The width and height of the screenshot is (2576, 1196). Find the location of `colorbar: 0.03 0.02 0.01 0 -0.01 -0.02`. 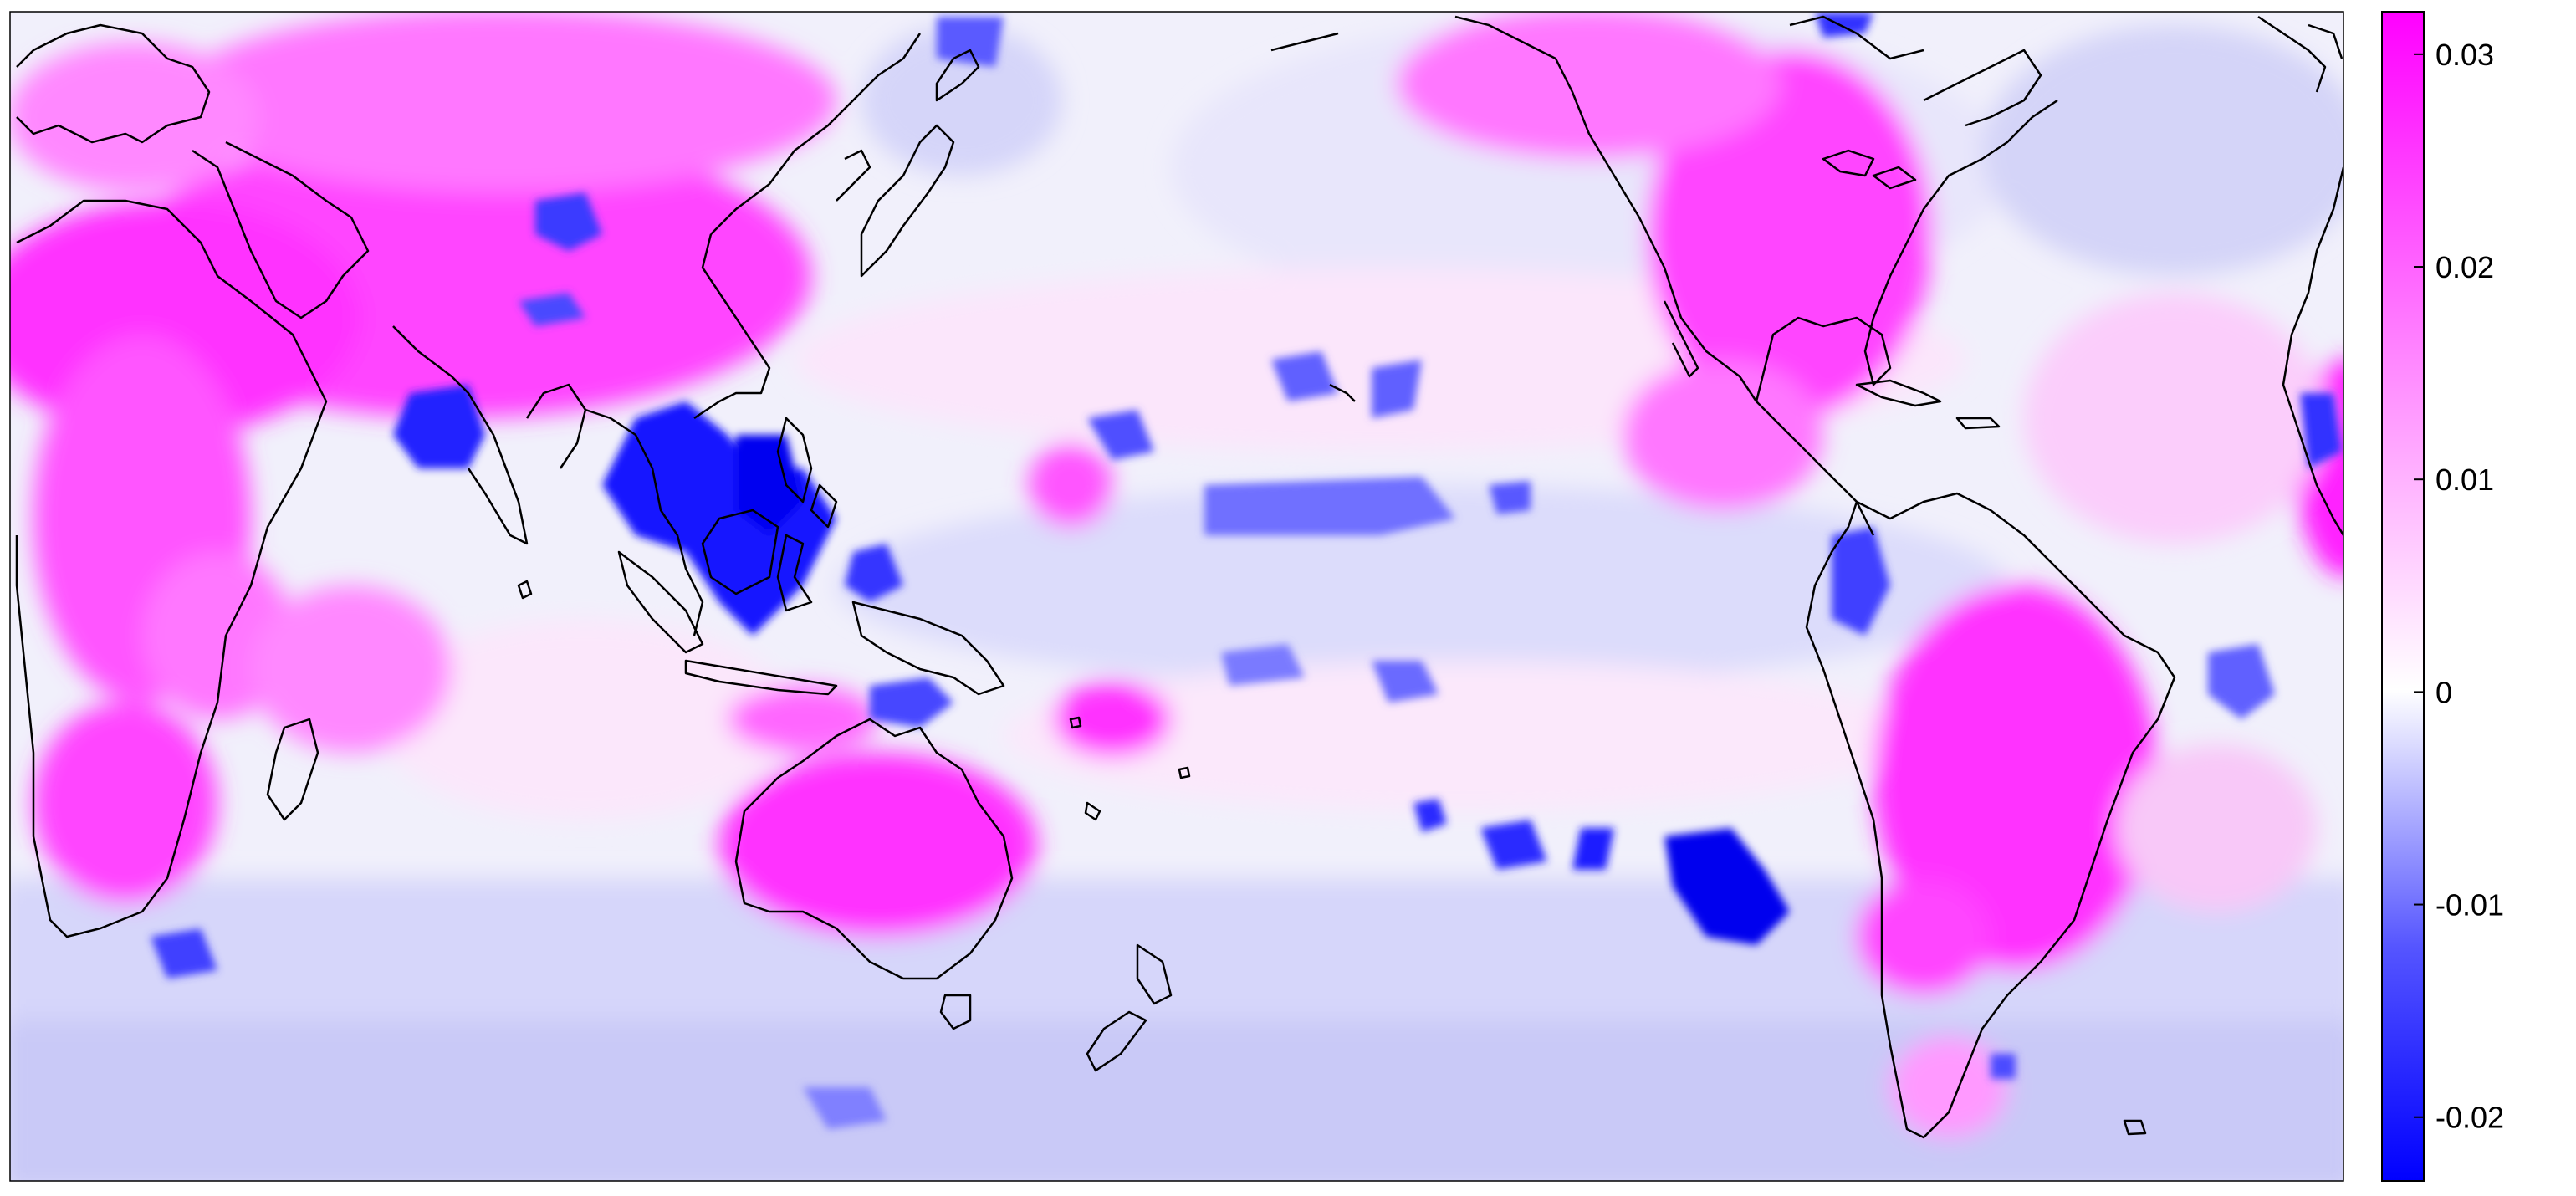

colorbar: 0.03 0.02 0.01 0 -0.01 -0.02 is located at coordinates (2442, 596).